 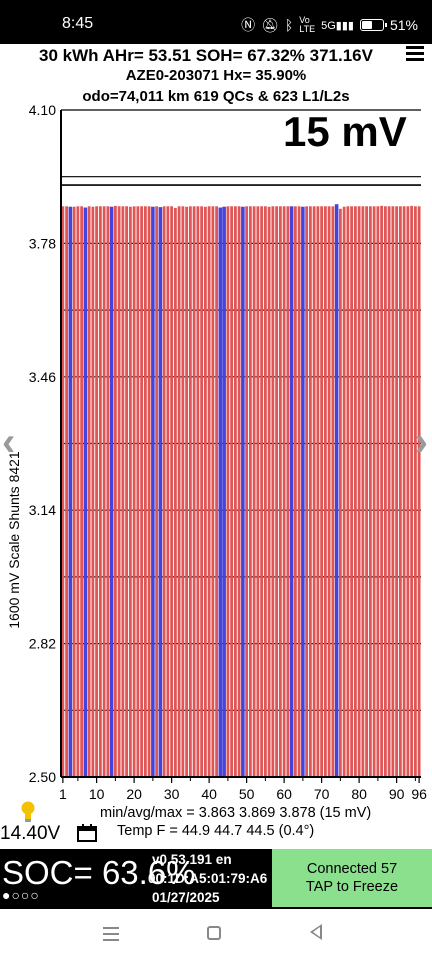 I want to click on mute-icon: 🔕︎, so click(x=270, y=24).